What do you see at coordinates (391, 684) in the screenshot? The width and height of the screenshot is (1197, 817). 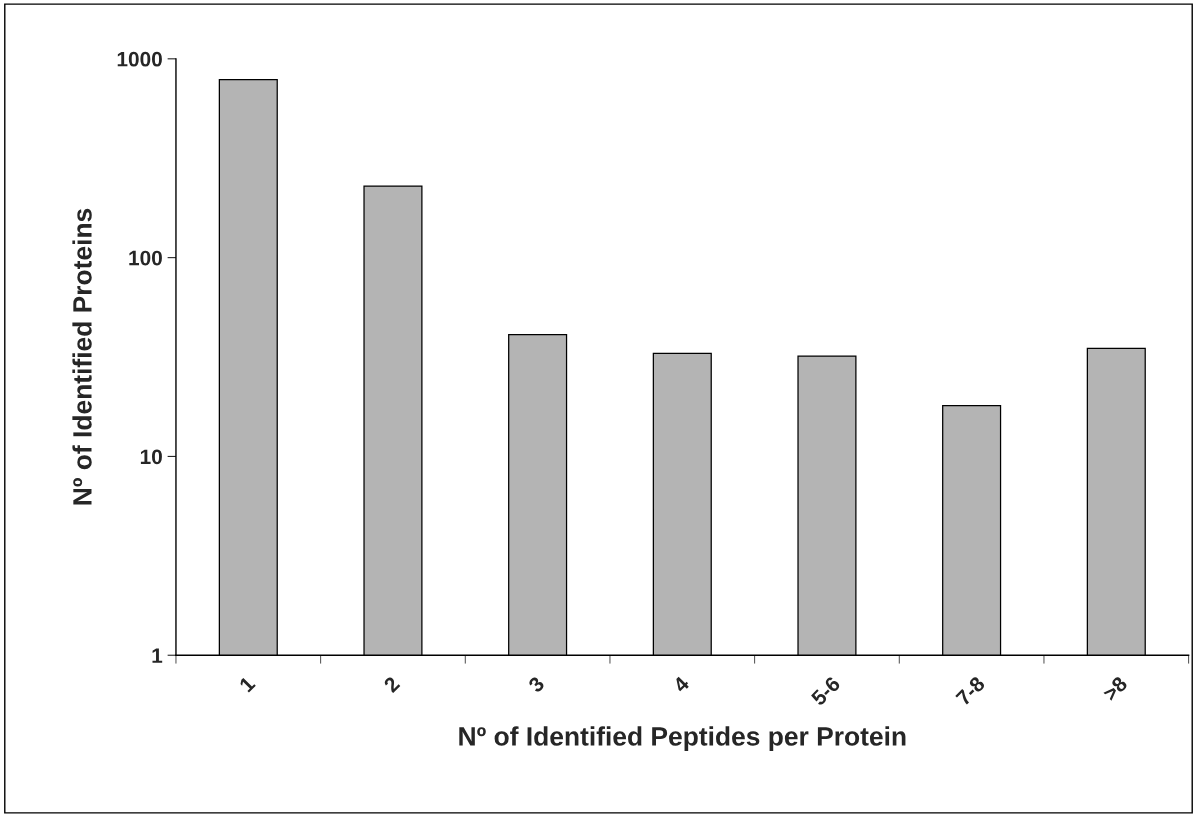 I see `x-tick-label: 2` at bounding box center [391, 684].